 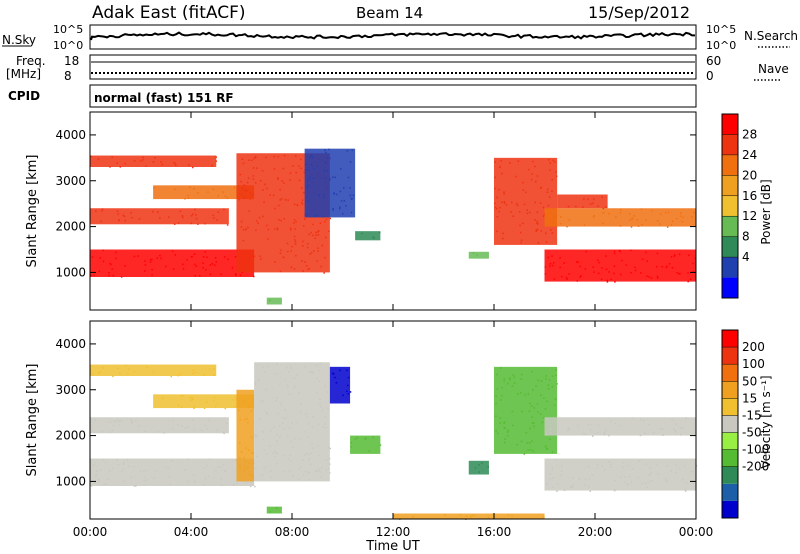 What do you see at coordinates (393, 67) in the screenshot?
I see `freq-panel-frame` at bounding box center [393, 67].